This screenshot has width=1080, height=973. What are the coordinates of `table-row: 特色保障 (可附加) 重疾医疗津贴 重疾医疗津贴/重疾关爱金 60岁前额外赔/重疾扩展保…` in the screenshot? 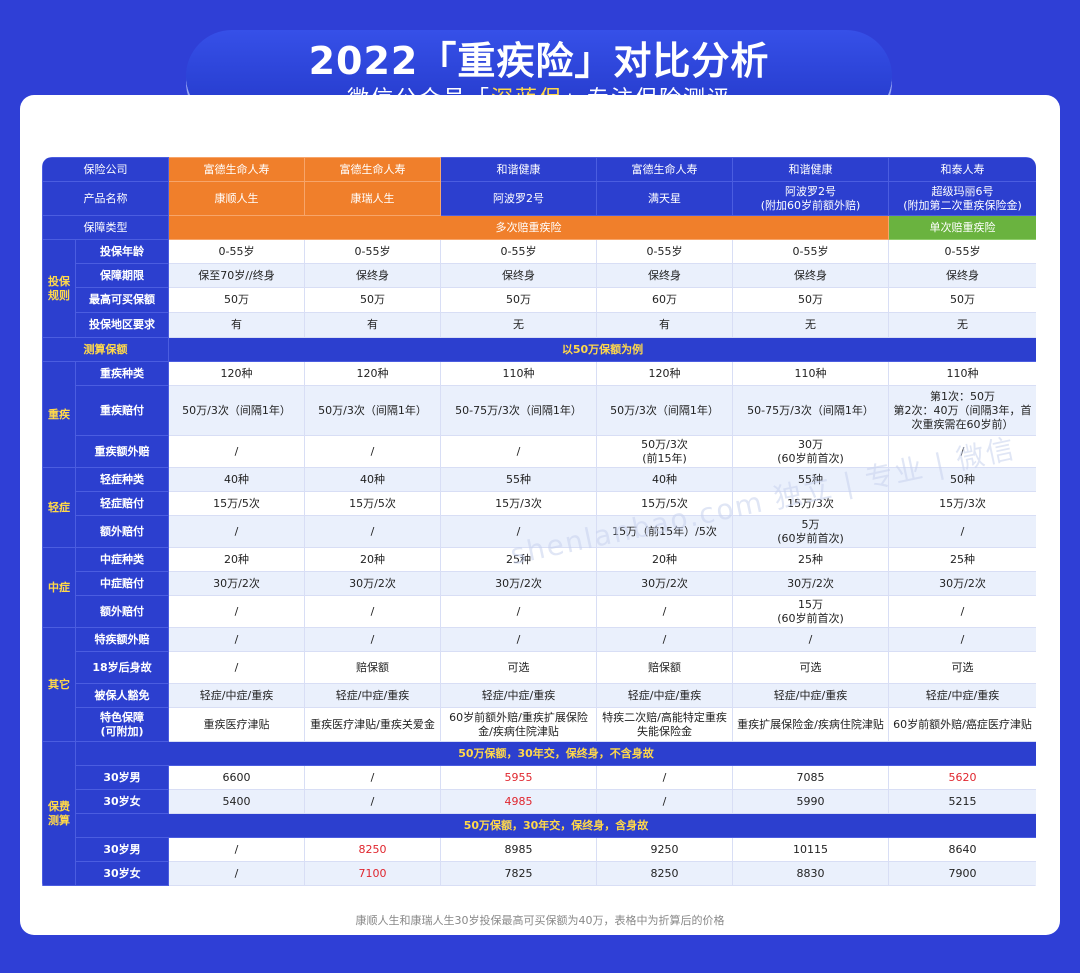 It's located at (539, 724).